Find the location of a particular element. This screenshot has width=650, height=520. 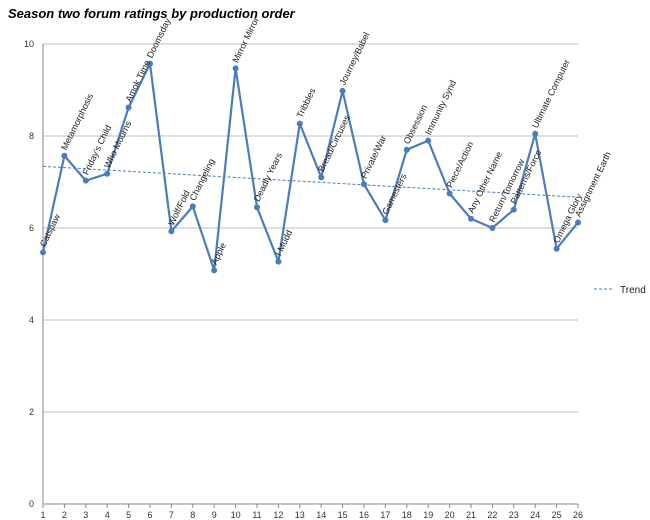

data-label: Catspaw is located at coordinates (50, 230).